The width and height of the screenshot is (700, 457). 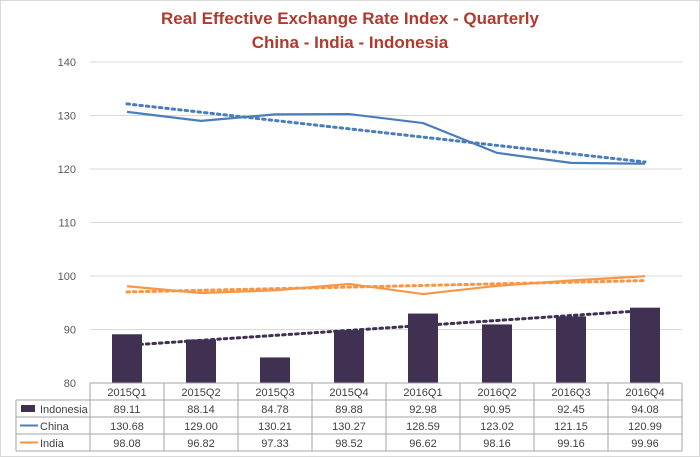 What do you see at coordinates (348, 393) in the screenshot?
I see `x-tick-label: 2015Q4` at bounding box center [348, 393].